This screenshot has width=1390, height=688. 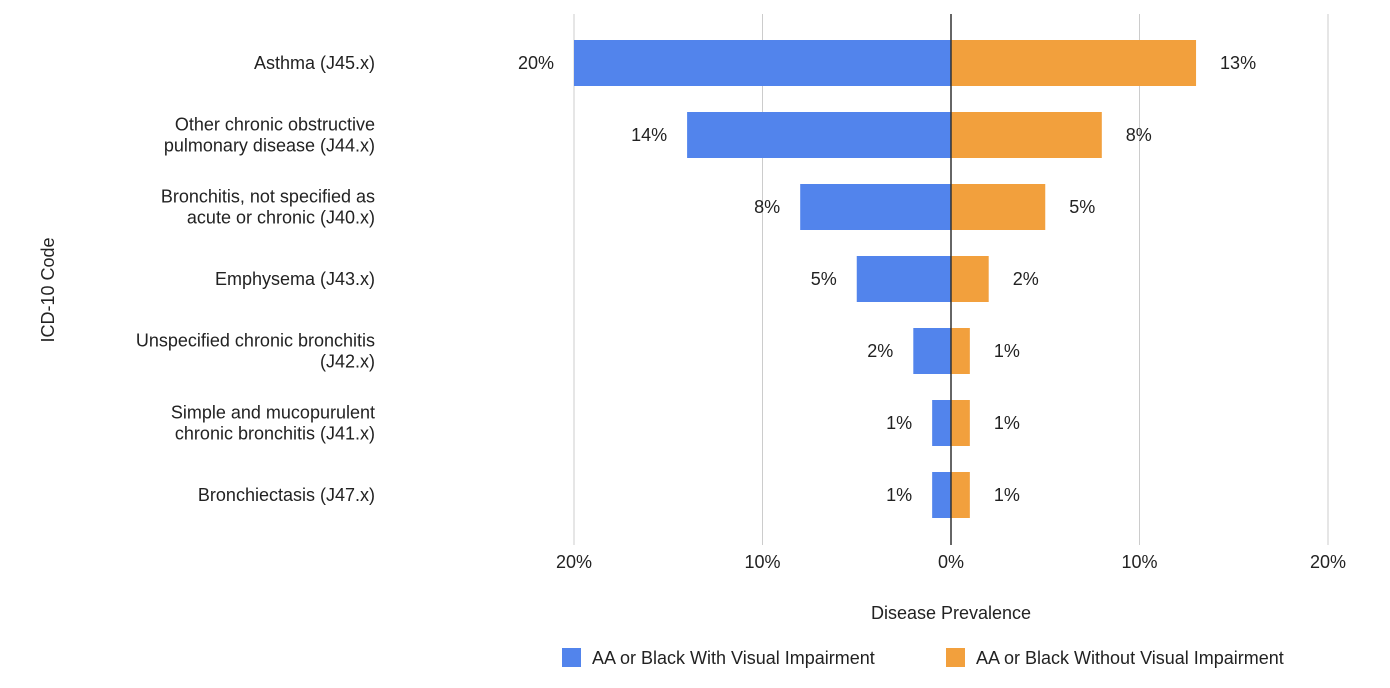 I want to click on legend-label-with-impairment: AA or Black With Visual Impairment, so click(x=733, y=658).